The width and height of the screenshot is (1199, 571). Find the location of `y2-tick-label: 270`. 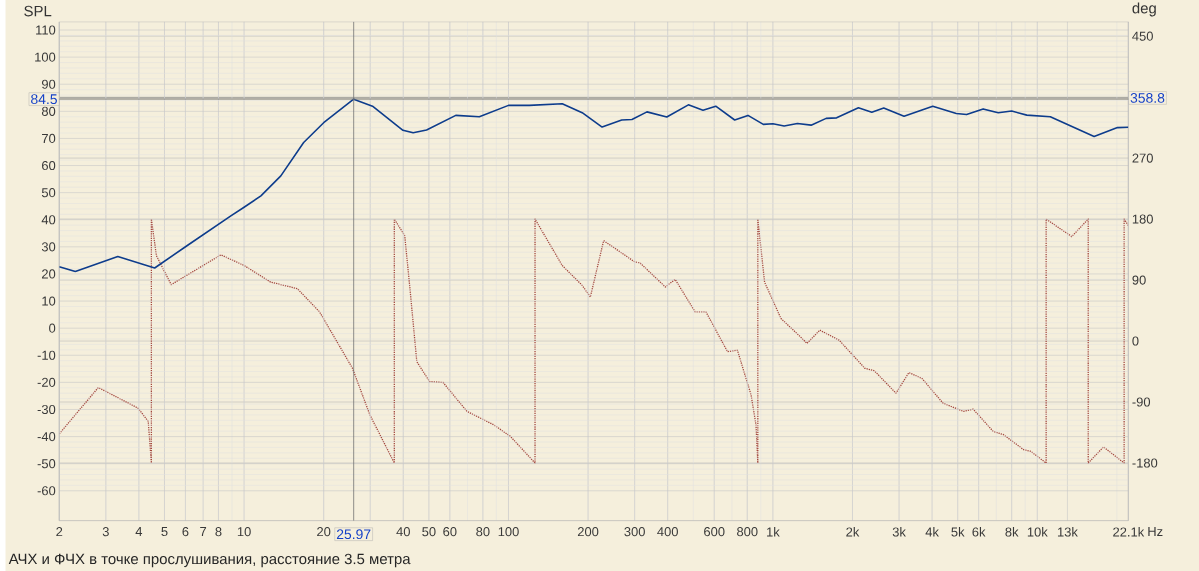

y2-tick-label: 270 is located at coordinates (1142, 158).